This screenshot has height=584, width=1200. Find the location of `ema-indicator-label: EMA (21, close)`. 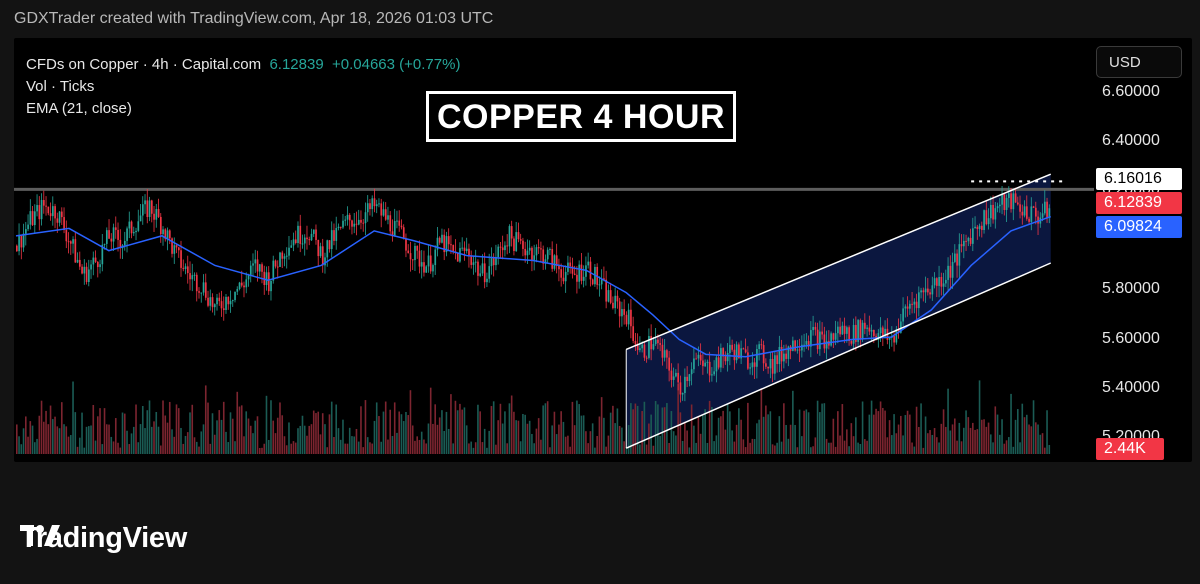

ema-indicator-label: EMA (21, close) is located at coordinates (79, 108).